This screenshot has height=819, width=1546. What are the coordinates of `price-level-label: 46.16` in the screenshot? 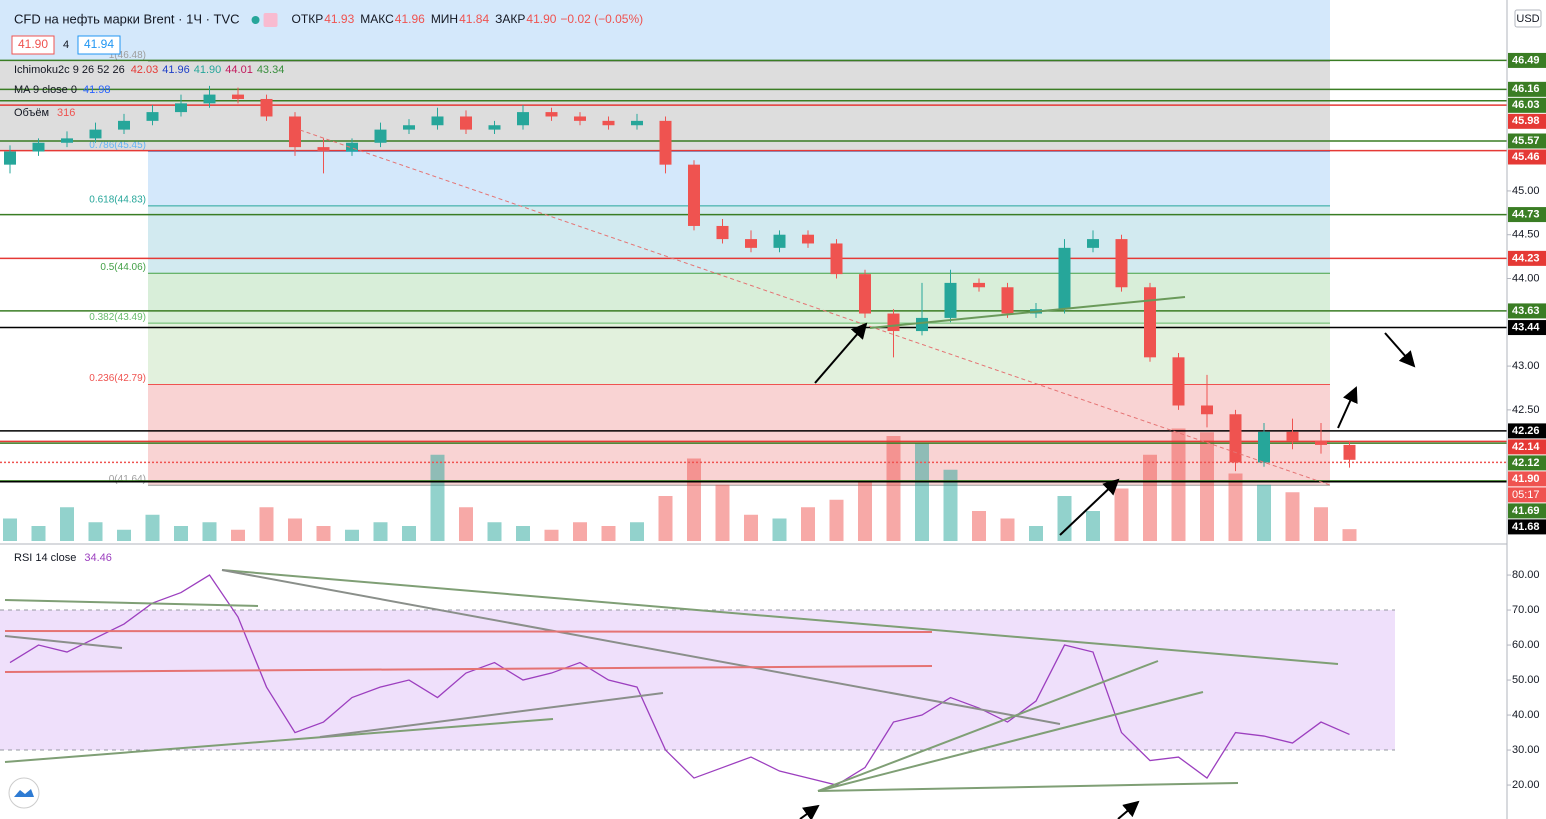 It's located at (1526, 89).